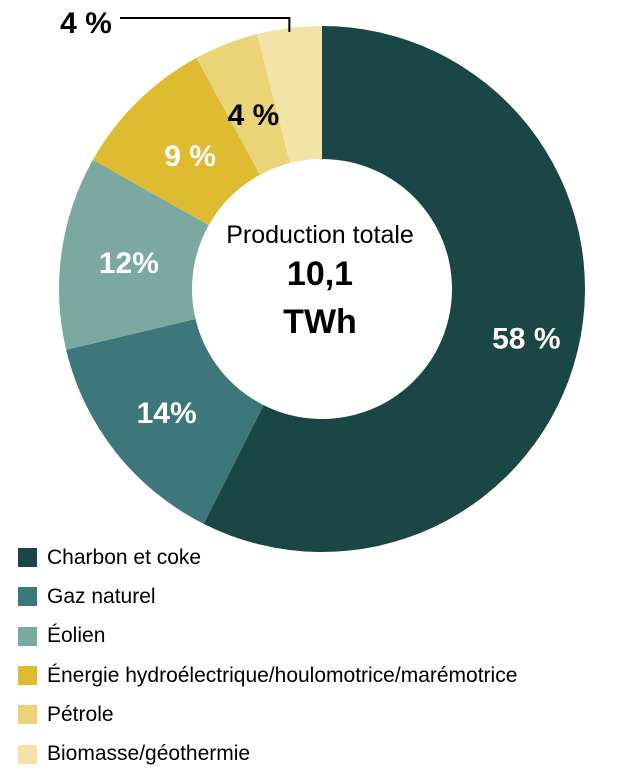  What do you see at coordinates (267, 753) in the screenshot?
I see `legend-item-6: Biomasse/géothermie` at bounding box center [267, 753].